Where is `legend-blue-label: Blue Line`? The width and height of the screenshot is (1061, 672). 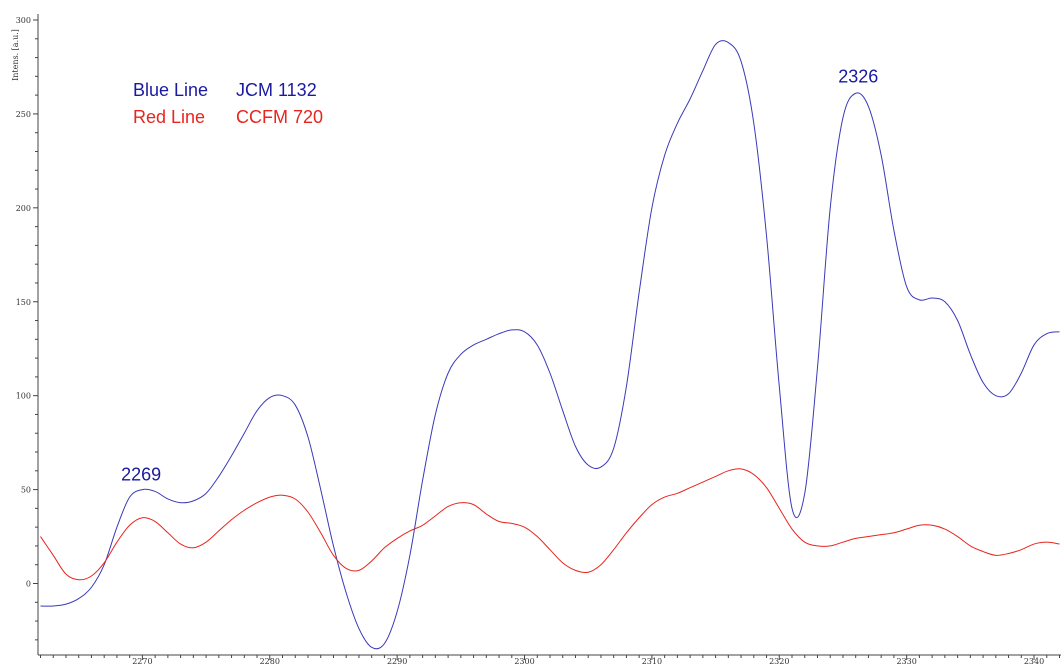
legend-blue-label: Blue Line is located at coordinates (170, 90).